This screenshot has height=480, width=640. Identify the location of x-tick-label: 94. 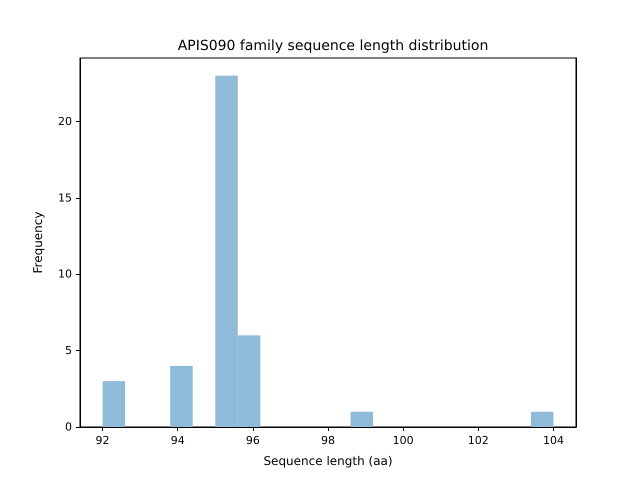
(177, 440).